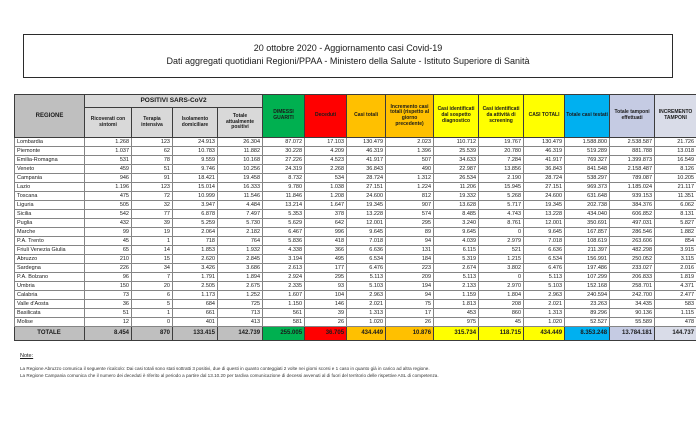  What do you see at coordinates (366, 232) in the screenshot?
I see `value-cell: 9.645` at bounding box center [366, 232].